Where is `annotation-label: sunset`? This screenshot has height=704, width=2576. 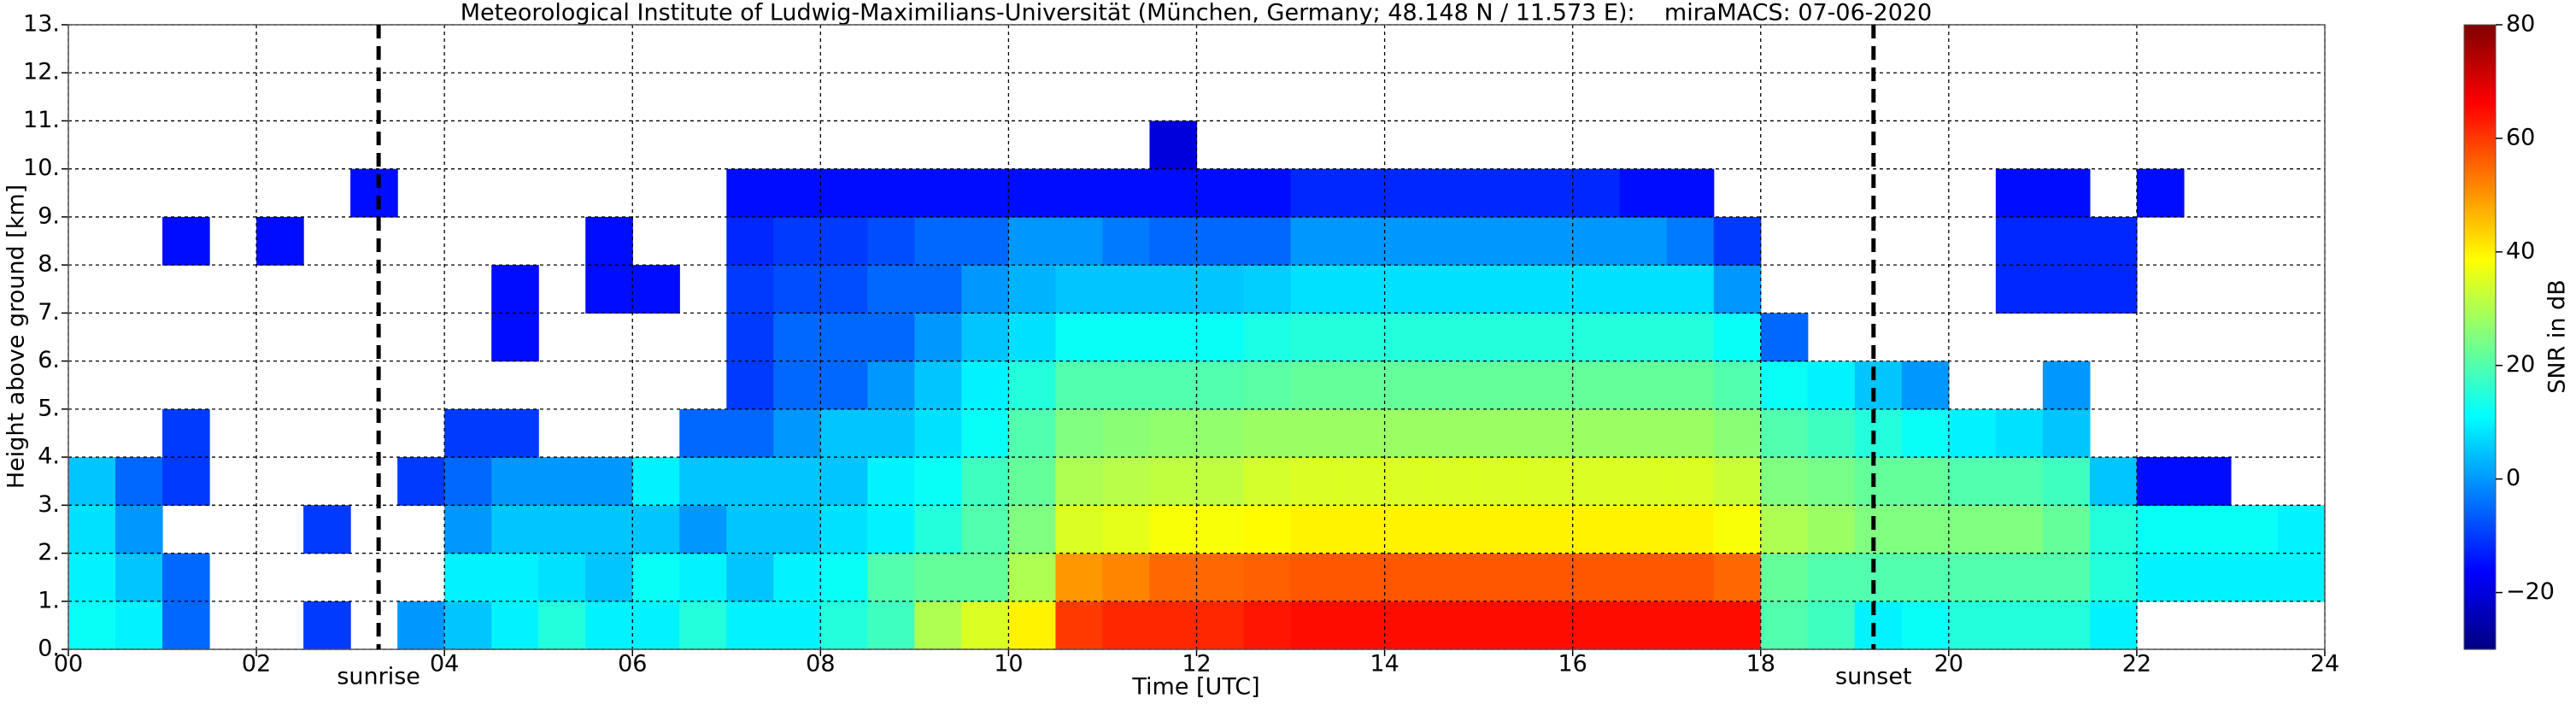 annotation-label: sunset is located at coordinates (1873, 677).